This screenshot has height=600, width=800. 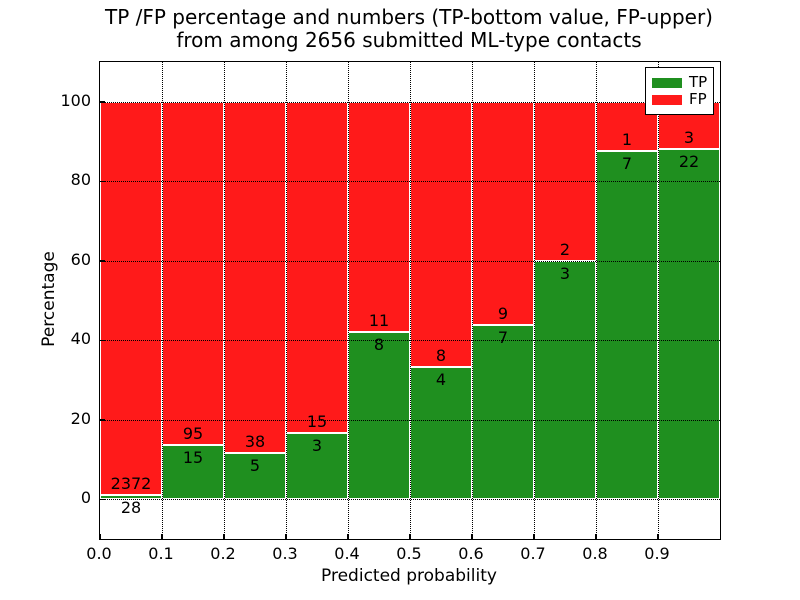 I want to click on x-tick-label: 0.0, so click(x=99, y=553).